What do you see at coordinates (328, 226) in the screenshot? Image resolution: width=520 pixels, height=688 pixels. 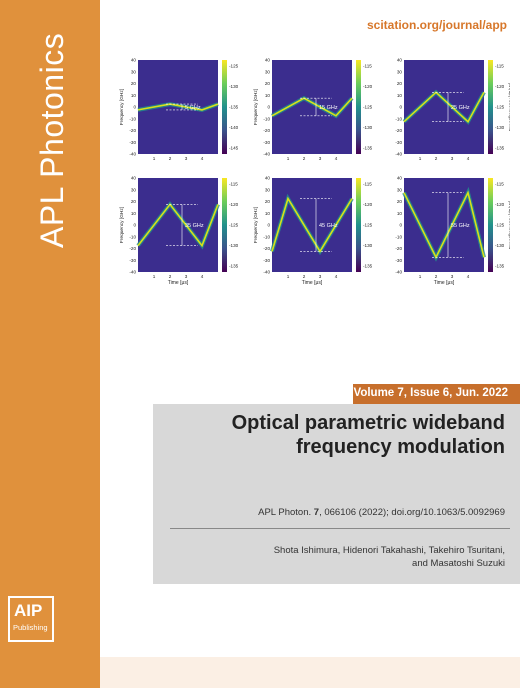 I see `range-label: 45 GHz` at bounding box center [328, 226].